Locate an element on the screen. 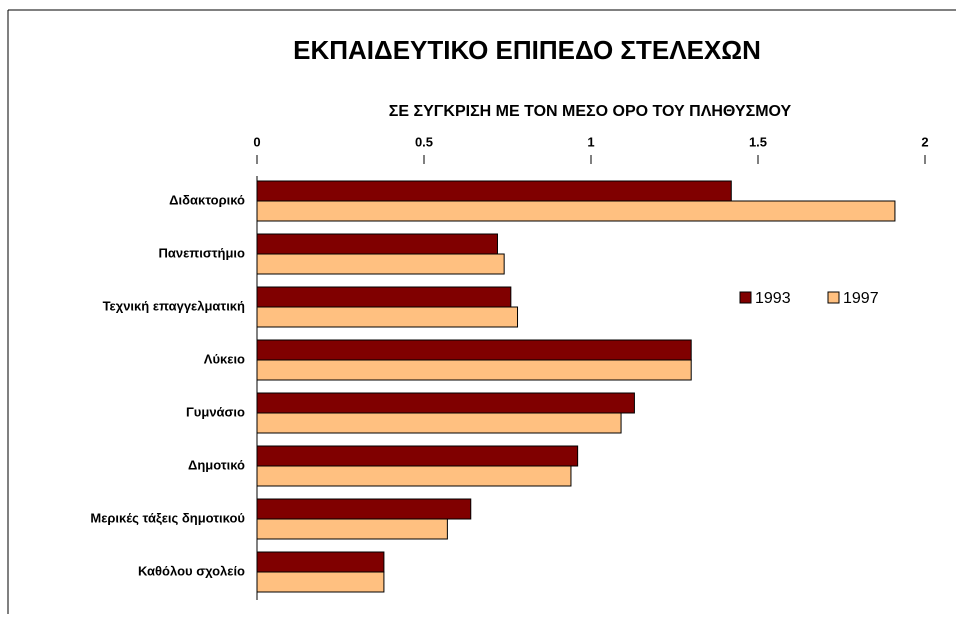 This screenshot has width=964, height=620. y-tick-label: Διδακτορικό is located at coordinates (207, 199).